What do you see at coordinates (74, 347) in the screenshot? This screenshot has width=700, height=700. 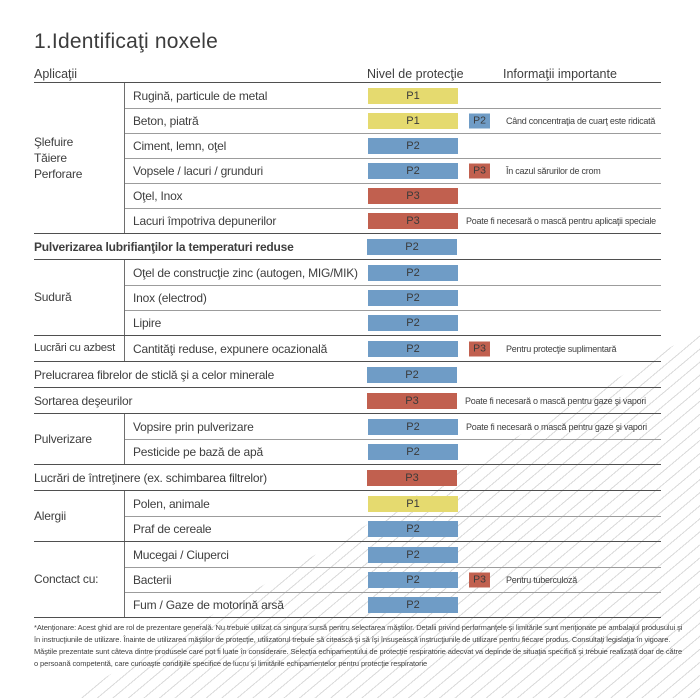 I see `group-label: Lucrări cu azbest` at bounding box center [74, 347].